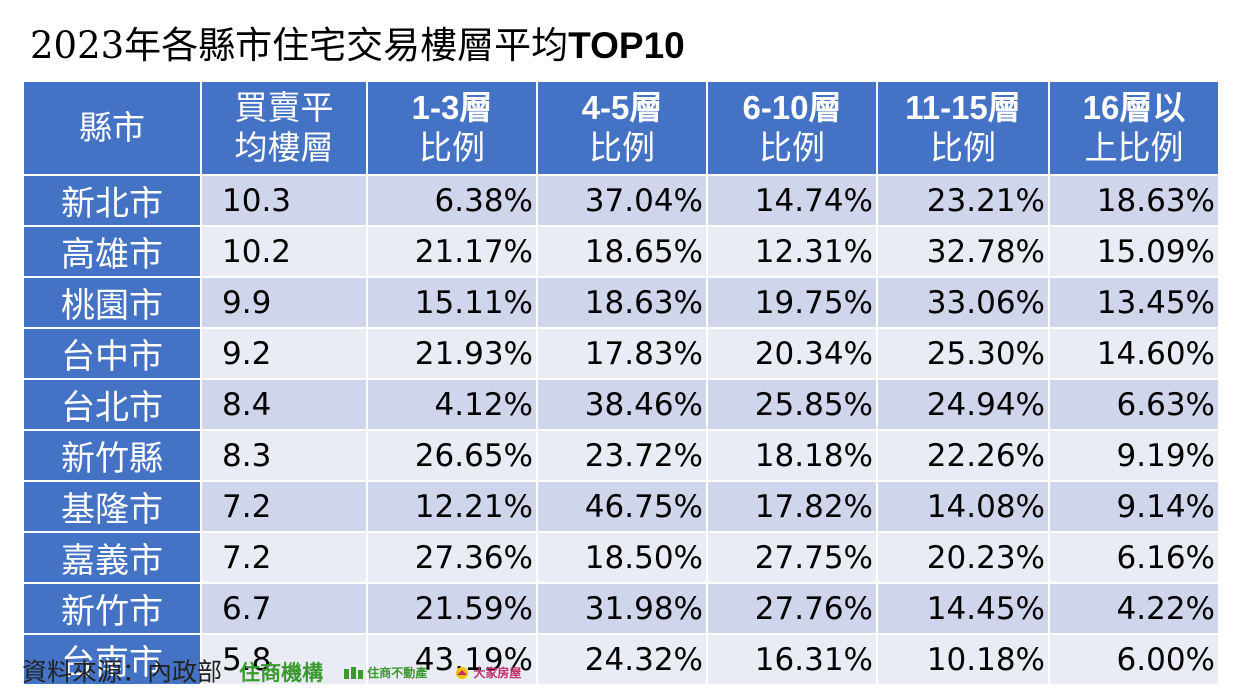  Describe the element at coordinates (1134, 455) in the screenshot. I see `percent-cell: 9.19%` at that location.